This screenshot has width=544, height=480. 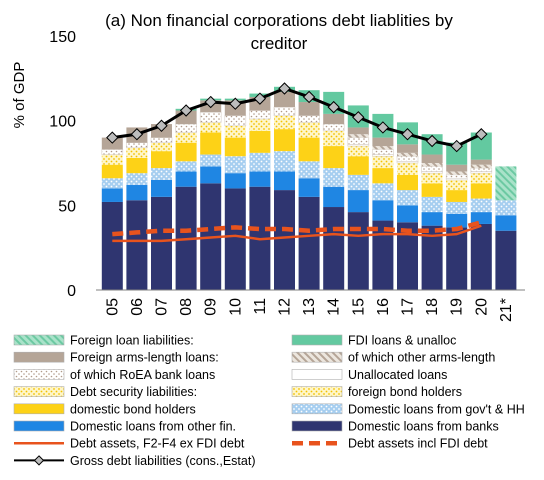 I want to click on x-tick-label: 16, so click(x=383, y=307).